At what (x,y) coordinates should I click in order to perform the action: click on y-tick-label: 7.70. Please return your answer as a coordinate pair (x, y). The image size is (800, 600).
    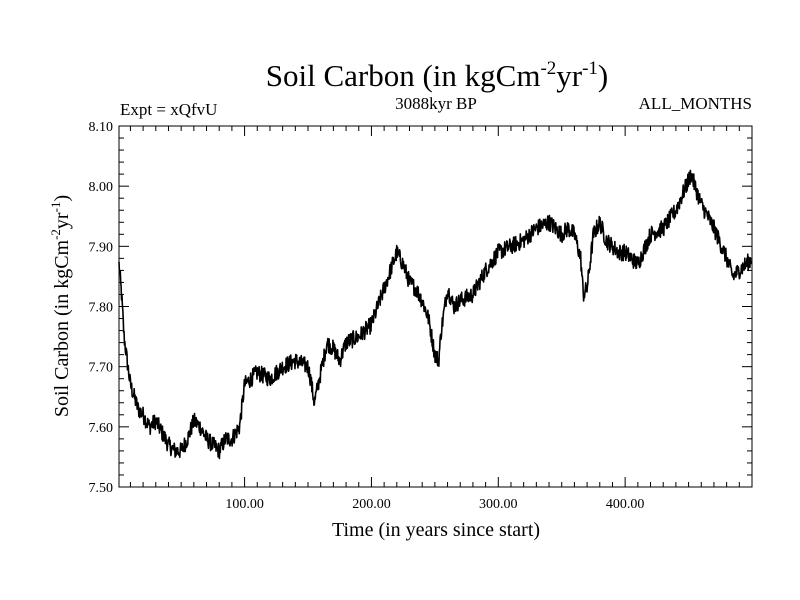
    Looking at the image, I should click on (101, 368).